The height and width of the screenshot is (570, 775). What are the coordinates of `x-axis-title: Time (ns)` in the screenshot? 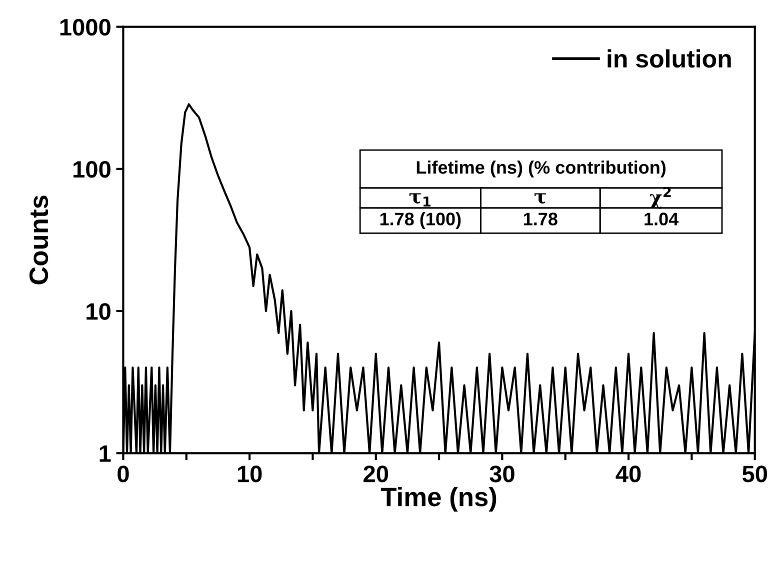 It's located at (438, 499).